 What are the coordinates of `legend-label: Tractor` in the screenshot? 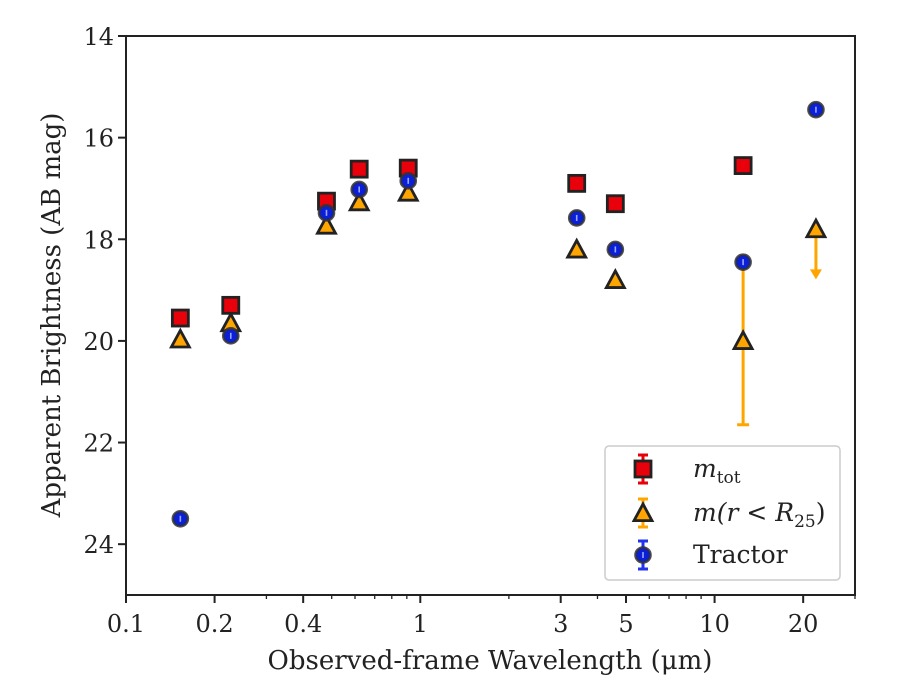 It's located at (740, 554).